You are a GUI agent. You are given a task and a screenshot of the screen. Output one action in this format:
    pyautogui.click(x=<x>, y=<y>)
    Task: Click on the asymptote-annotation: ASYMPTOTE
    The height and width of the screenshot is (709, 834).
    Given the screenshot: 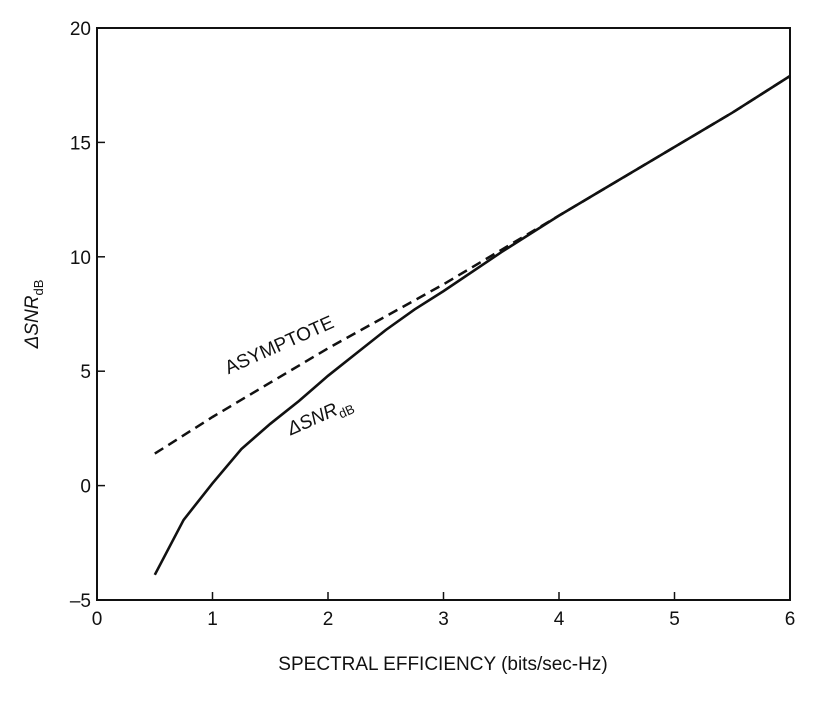 What is the action you would take?
    pyautogui.click(x=279, y=345)
    